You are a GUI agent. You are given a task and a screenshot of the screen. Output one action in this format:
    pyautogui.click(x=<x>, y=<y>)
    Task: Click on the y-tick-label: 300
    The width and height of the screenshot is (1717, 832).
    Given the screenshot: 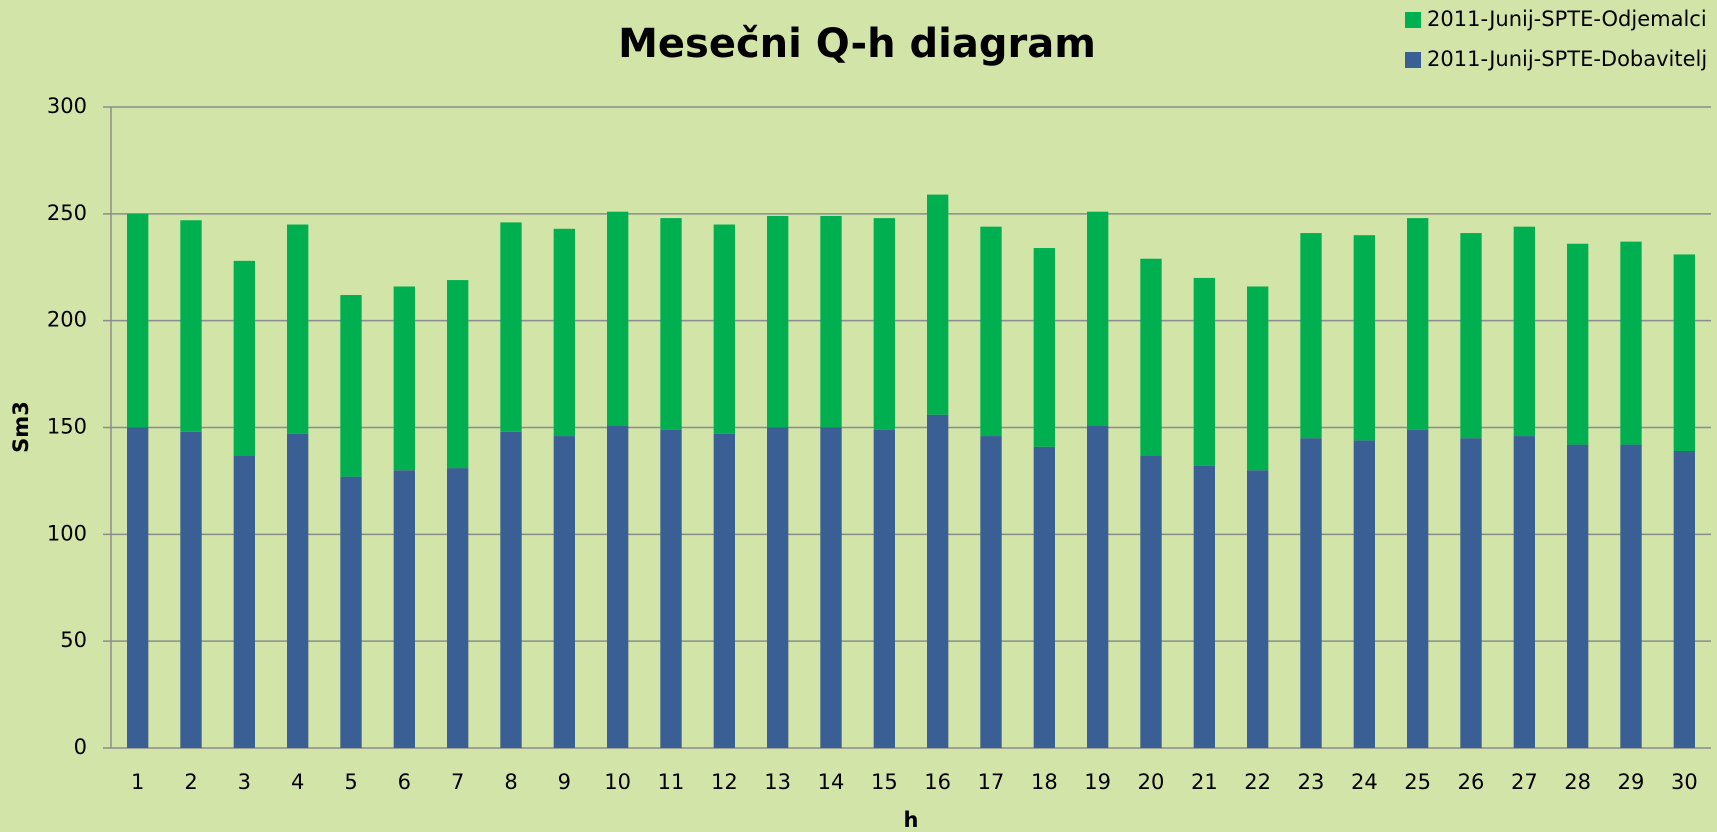 What is the action you would take?
    pyautogui.click(x=67, y=106)
    